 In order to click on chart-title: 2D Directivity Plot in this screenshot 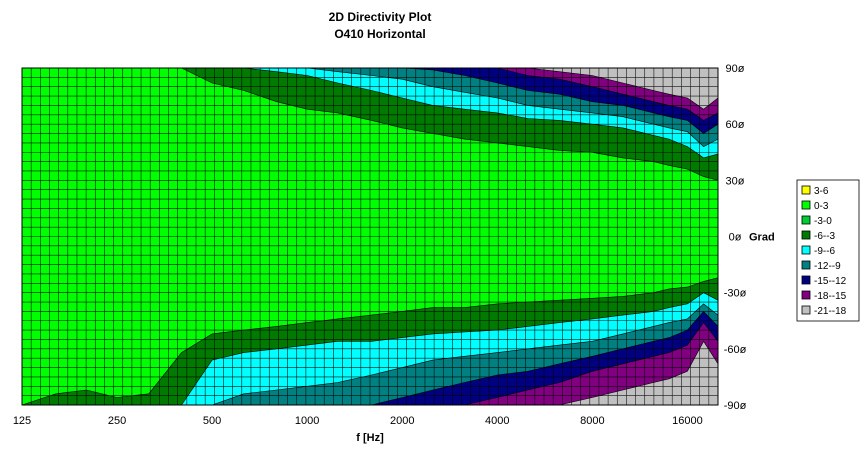, I will do `click(380, 17)`.